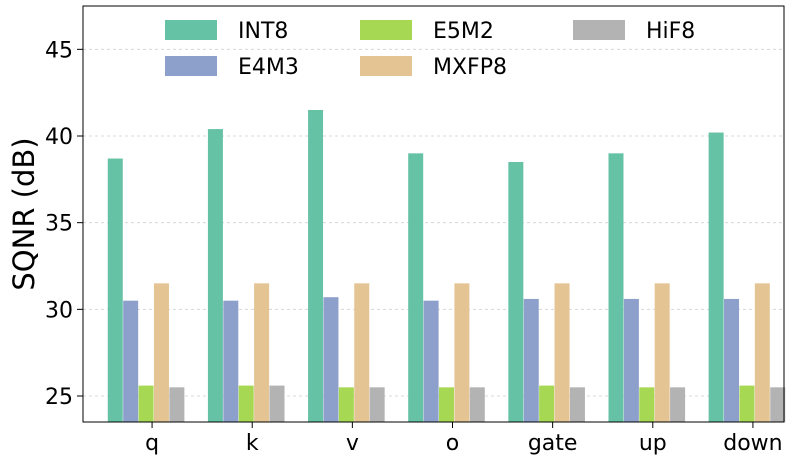 The height and width of the screenshot is (460, 793). What do you see at coordinates (716, 277) in the screenshot?
I see `bar-int8-down` at bounding box center [716, 277].